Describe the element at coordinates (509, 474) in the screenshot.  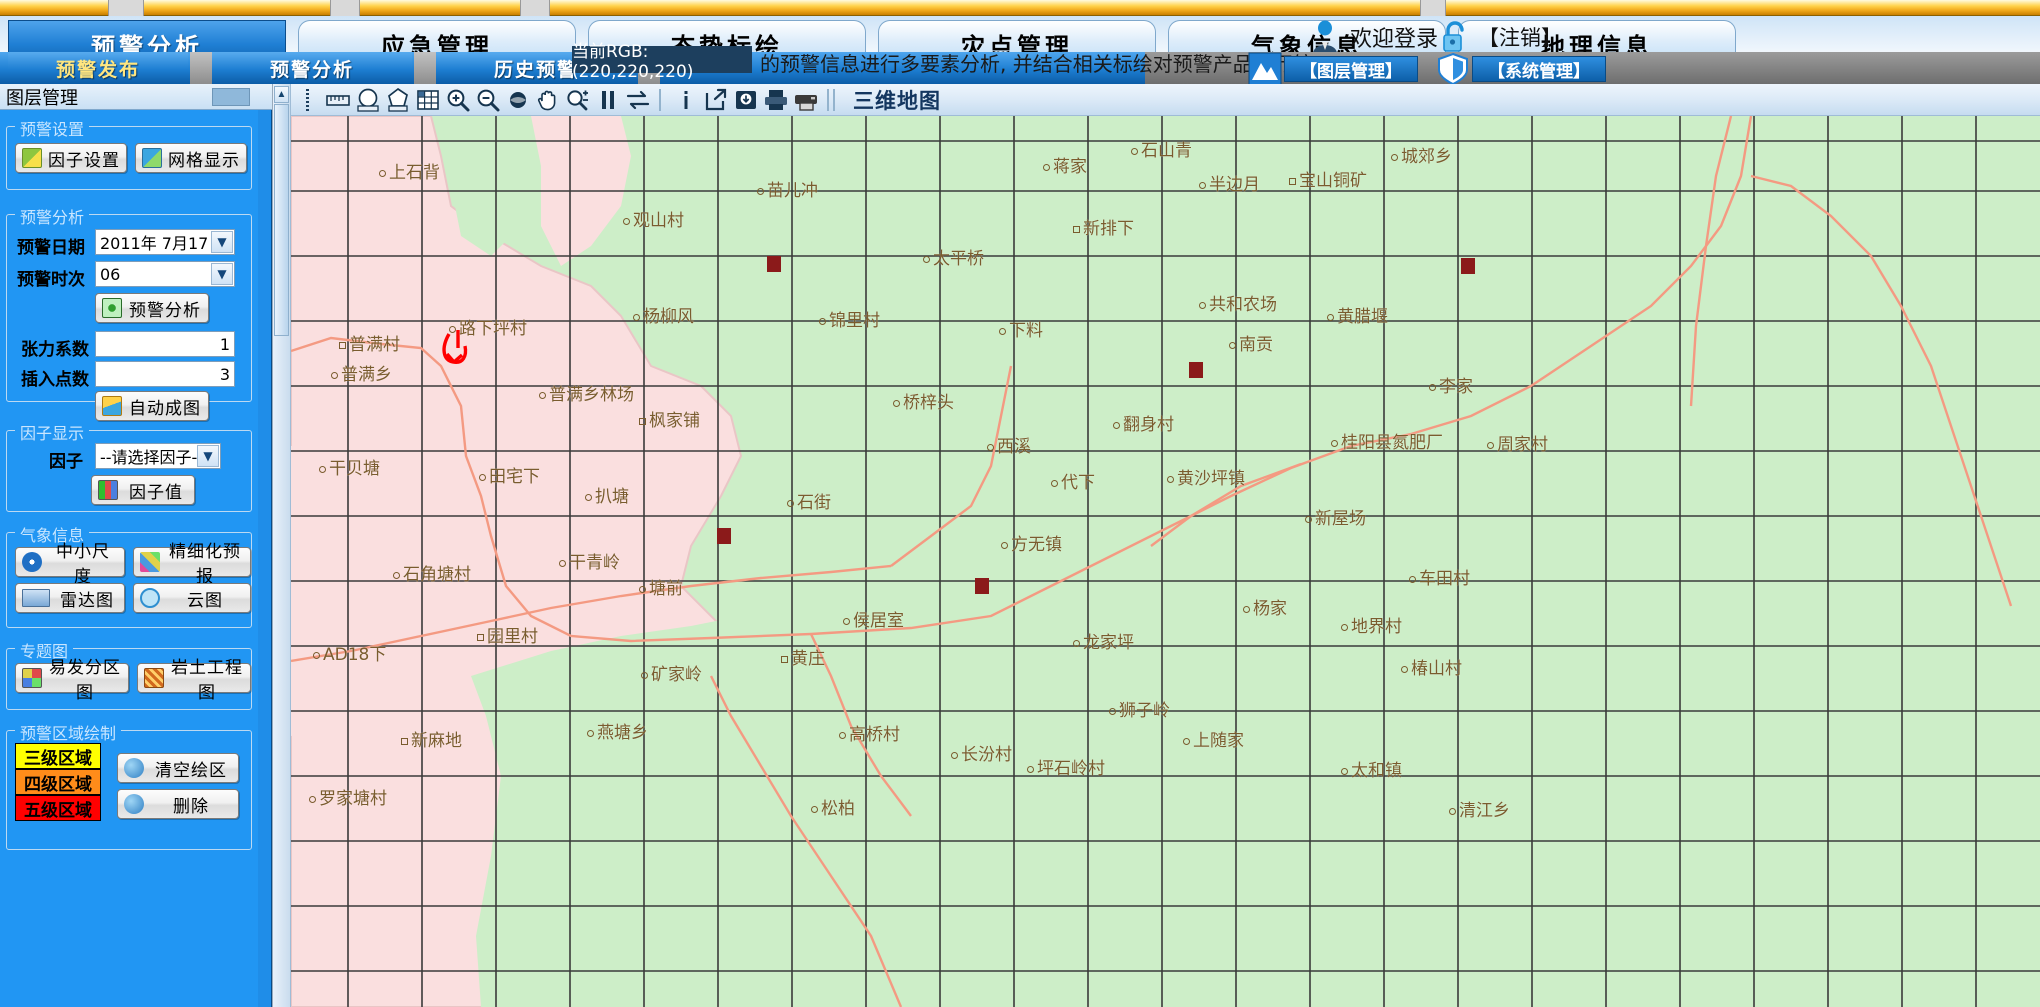
I see `map-place-label: 田宅下` at that location.